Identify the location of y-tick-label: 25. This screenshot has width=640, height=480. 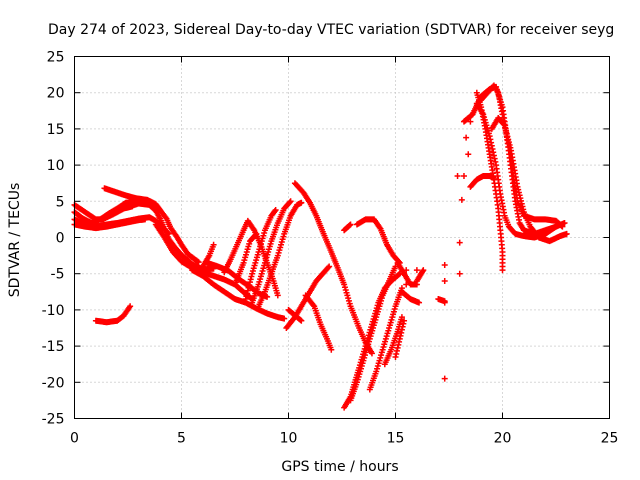
(56, 58).